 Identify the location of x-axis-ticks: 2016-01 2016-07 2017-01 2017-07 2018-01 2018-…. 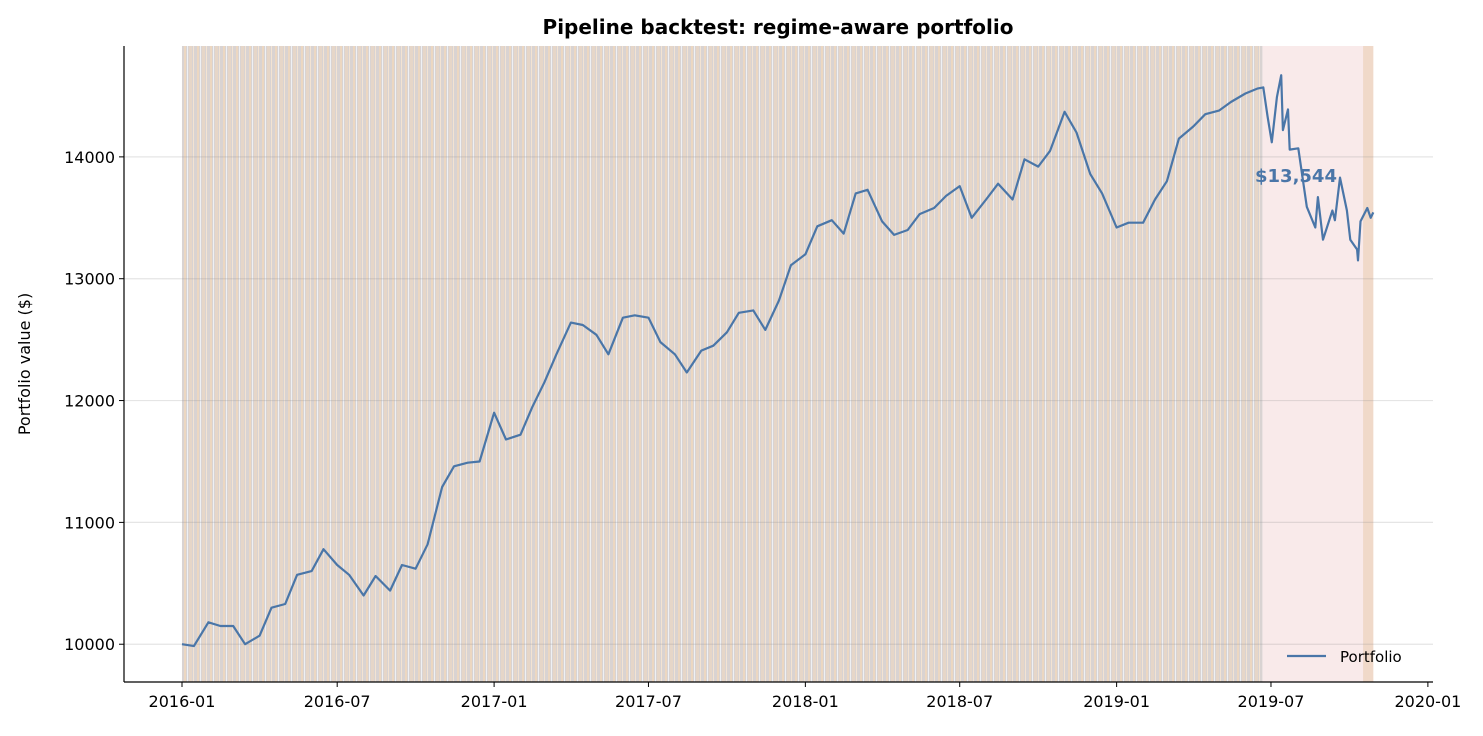
(805, 696).